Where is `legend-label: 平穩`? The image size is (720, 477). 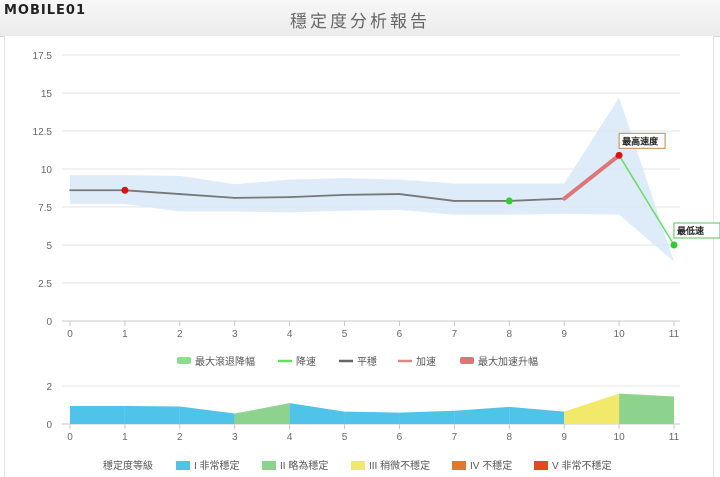
legend-label: 平穩 is located at coordinates (367, 361).